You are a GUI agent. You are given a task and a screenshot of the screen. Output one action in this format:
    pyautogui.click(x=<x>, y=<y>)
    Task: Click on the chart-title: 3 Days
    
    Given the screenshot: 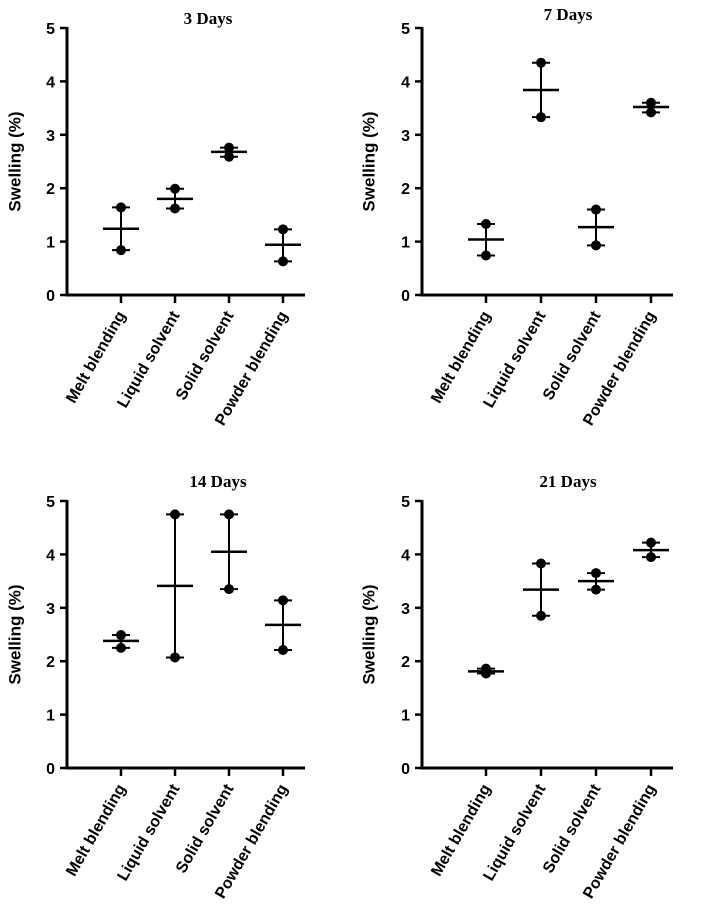 What is the action you would take?
    pyautogui.click(x=208, y=18)
    